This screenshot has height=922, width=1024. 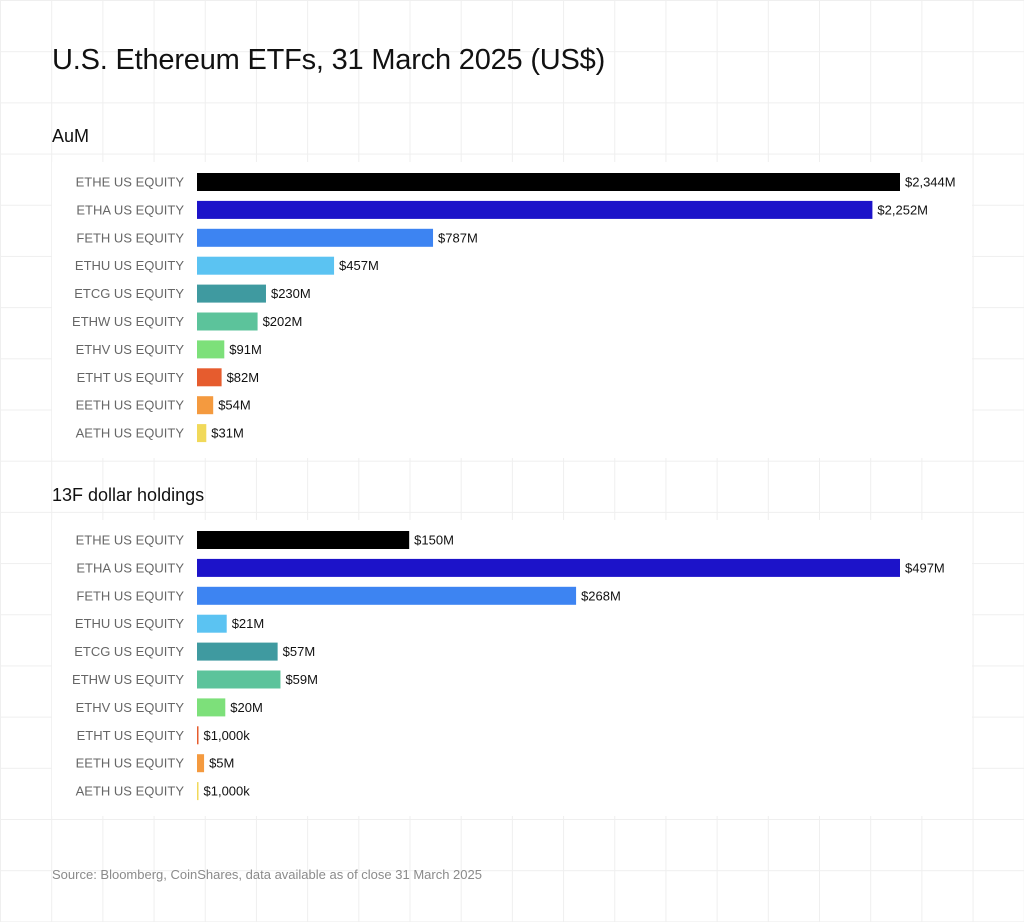 I want to click on aum-category-label-ethv: ETHV US EQUITY, so click(x=130, y=349).